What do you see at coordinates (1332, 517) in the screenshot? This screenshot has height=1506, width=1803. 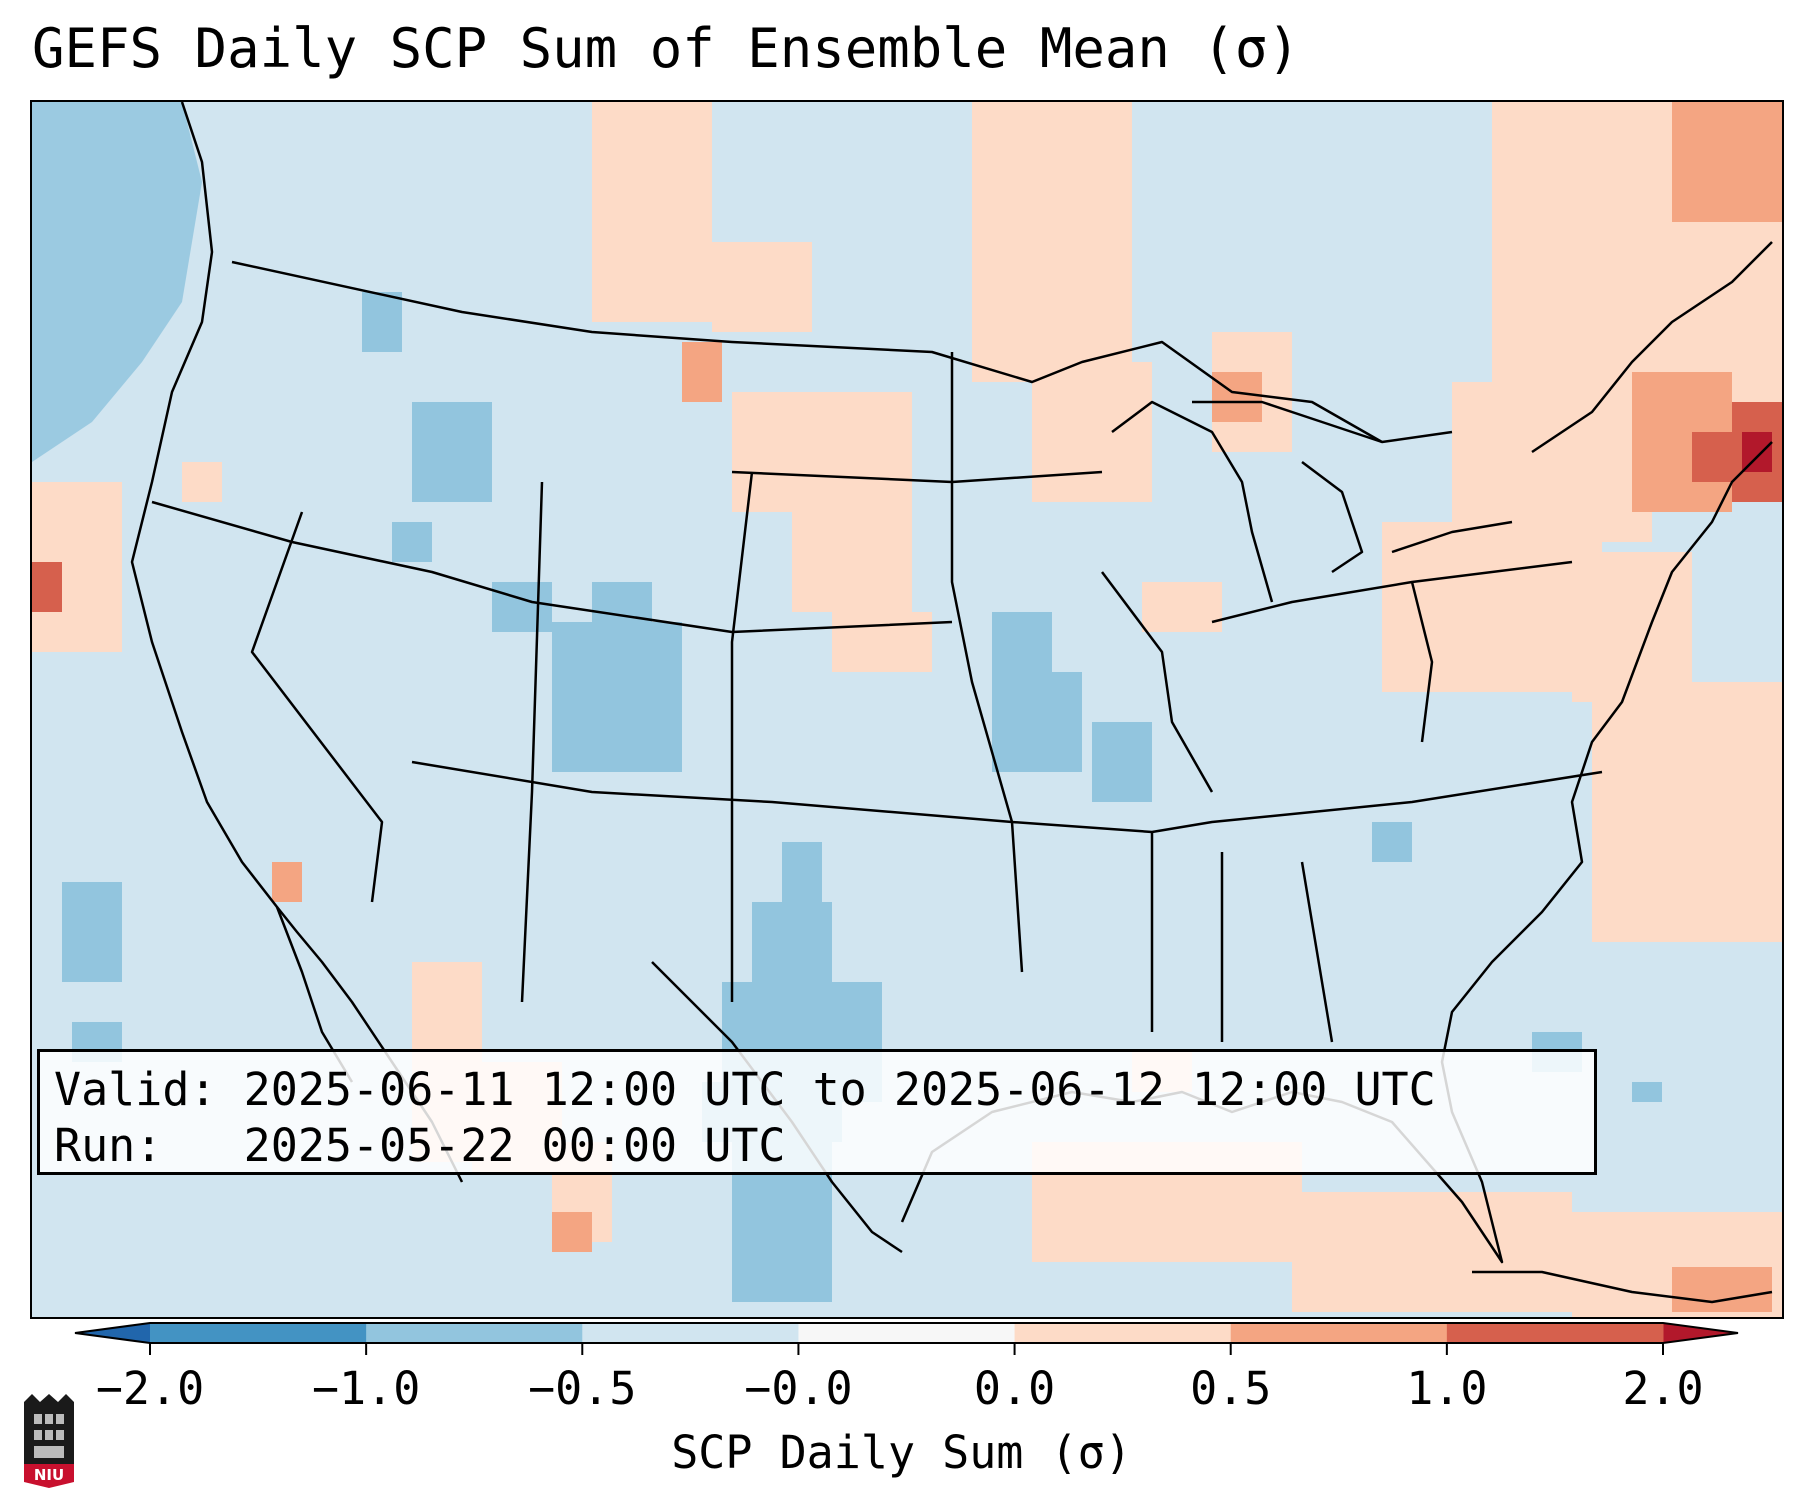 I see `lake-huron` at bounding box center [1332, 517].